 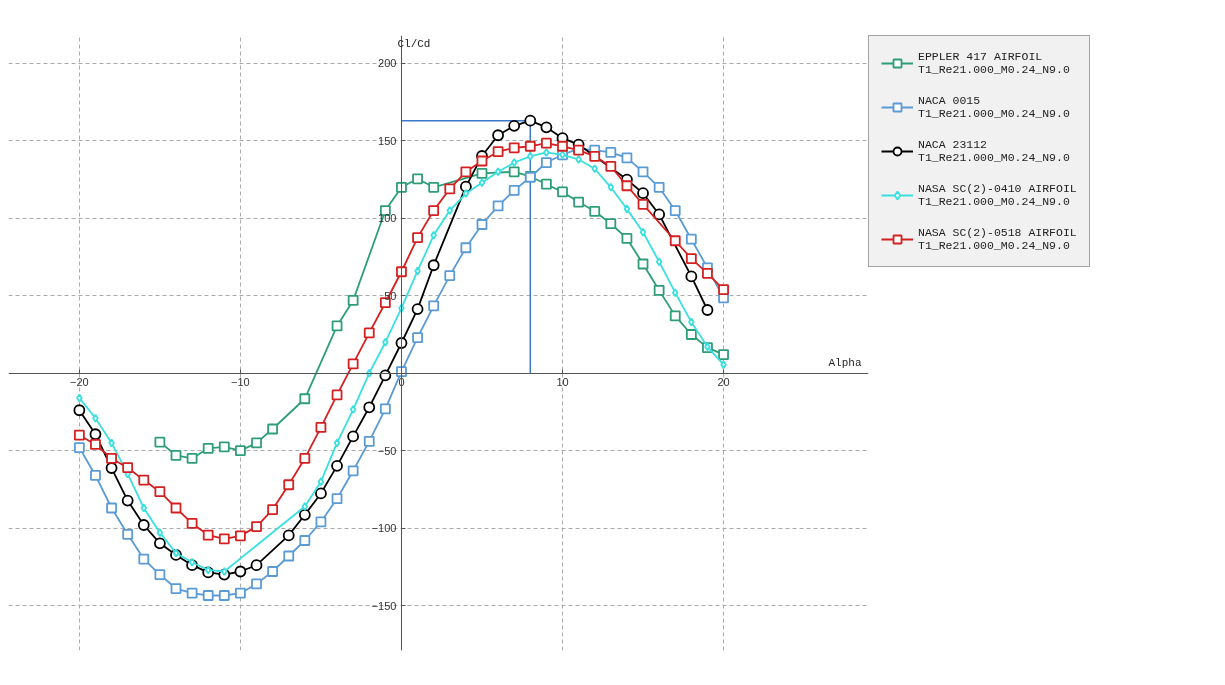 I want to click on x-tick-label: −10, so click(x=240, y=382).